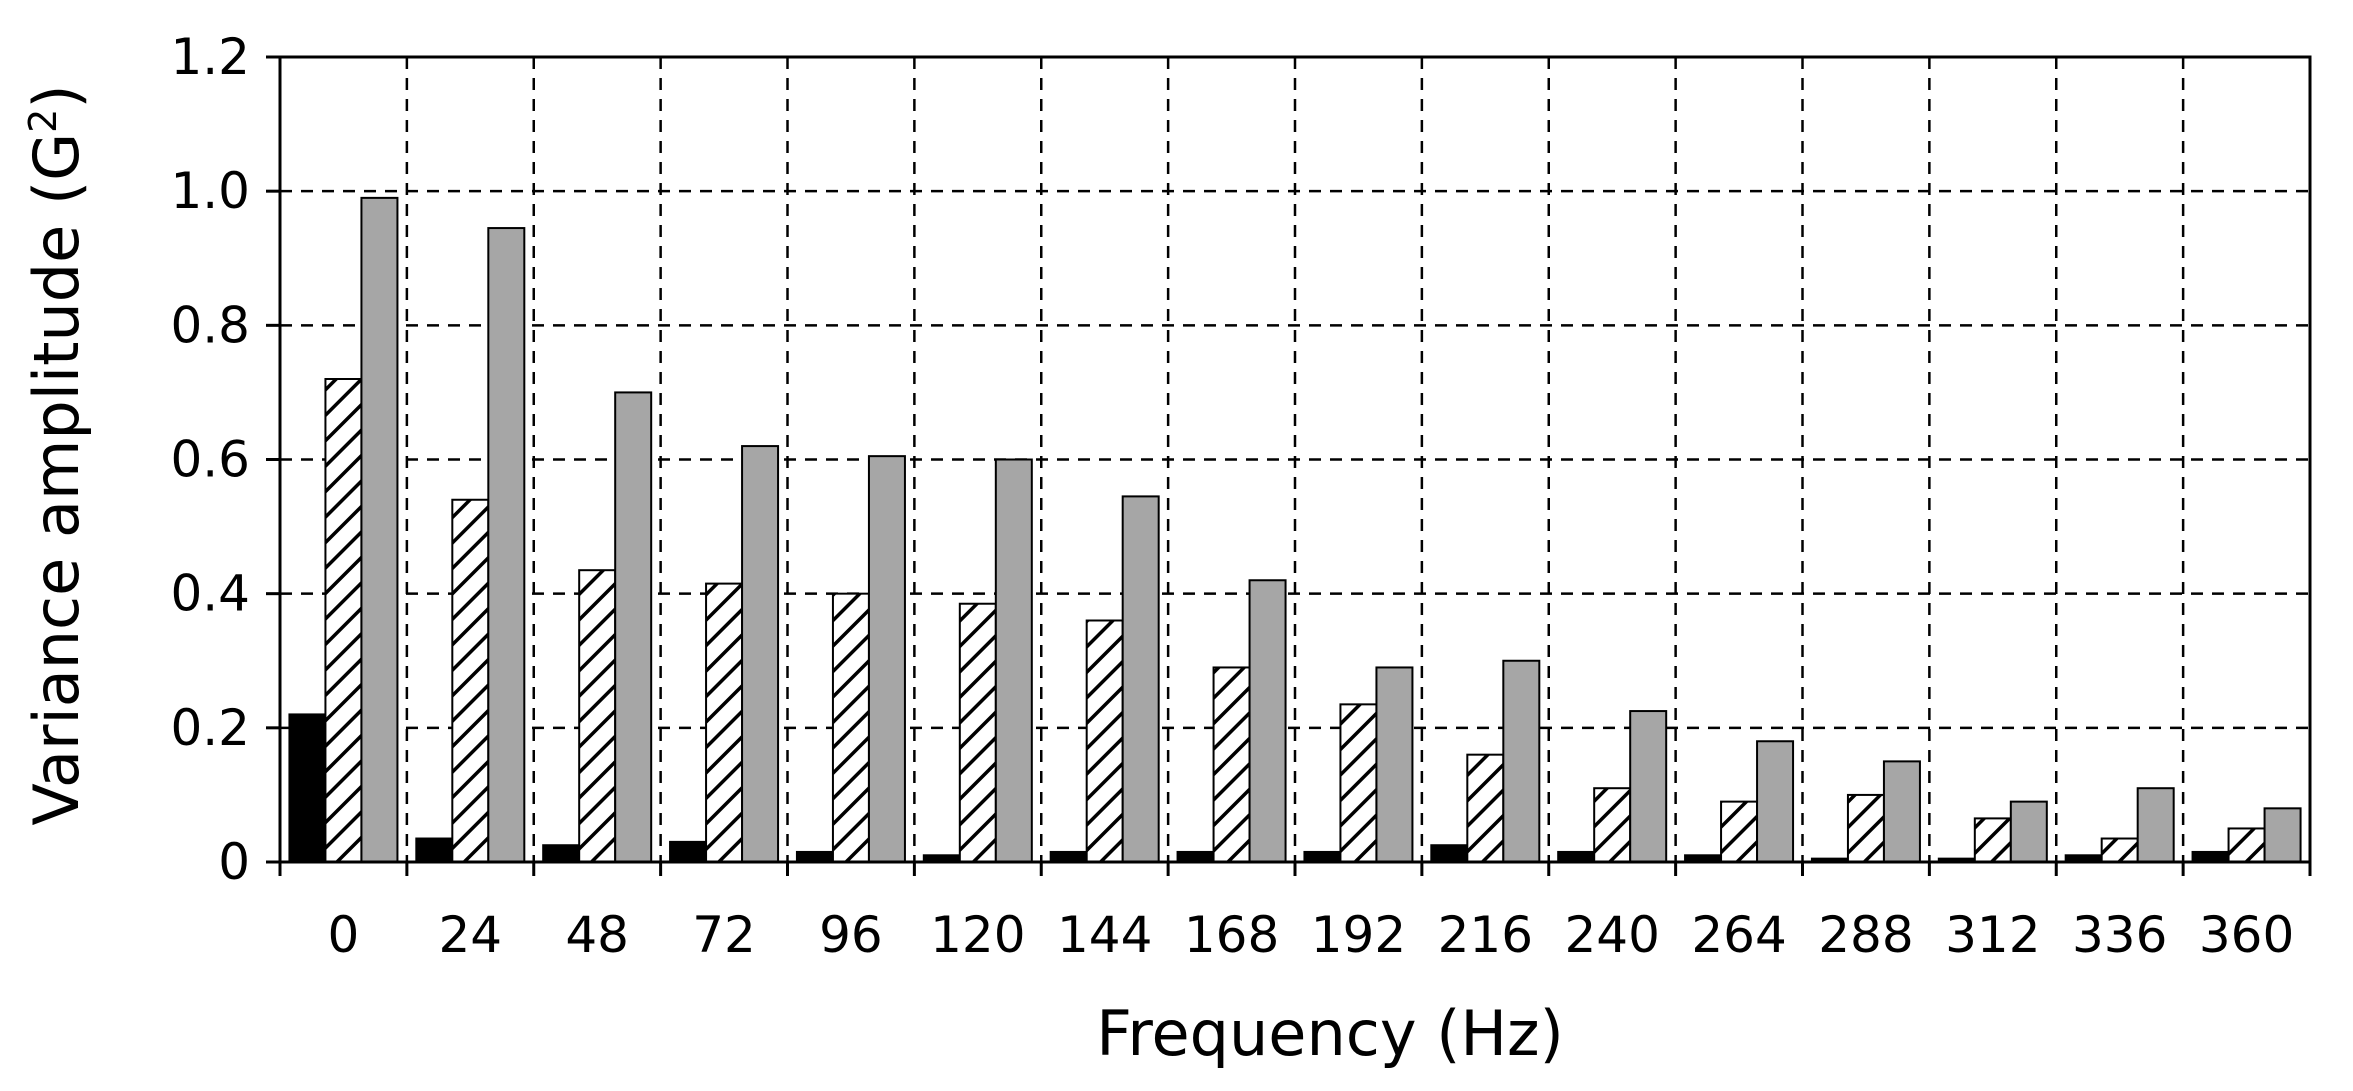 The height and width of the screenshot is (1091, 2353). I want to click on y-tick-label: 1.2, so click(210, 57).